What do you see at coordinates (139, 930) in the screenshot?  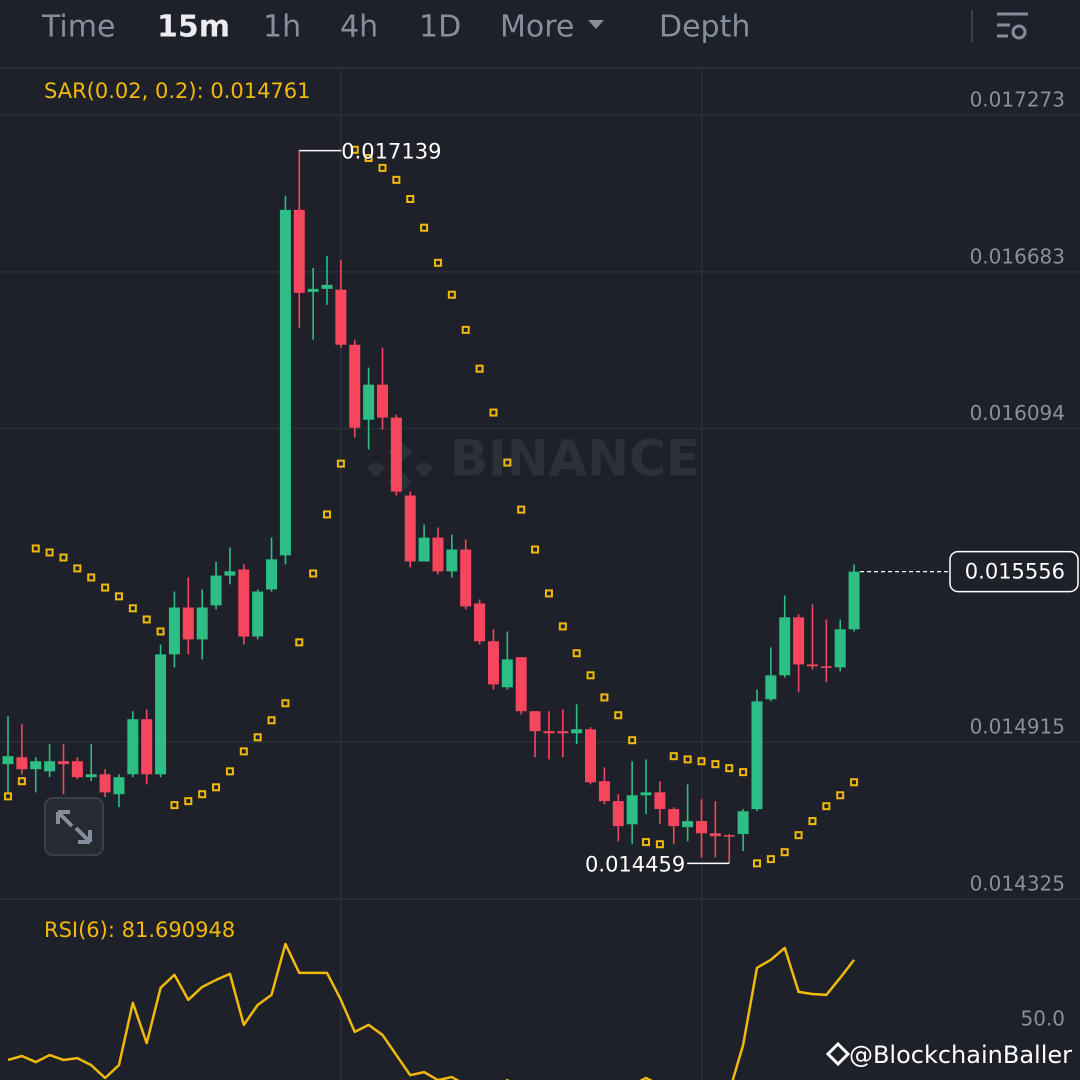 I see `rsi-legend: RSI(6): 81.690948` at bounding box center [139, 930].